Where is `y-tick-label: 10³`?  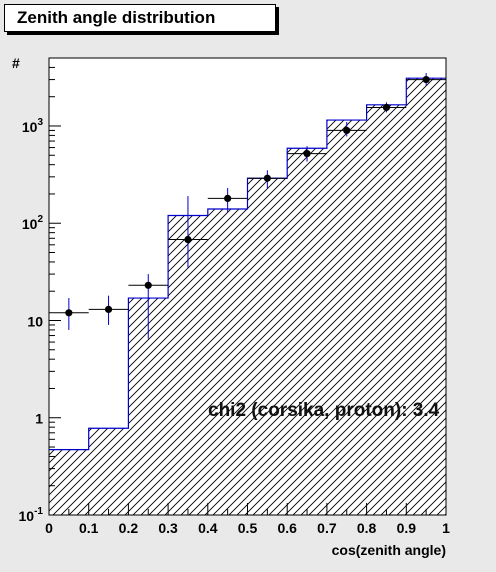 y-tick-label: 10³ is located at coordinates (33, 126).